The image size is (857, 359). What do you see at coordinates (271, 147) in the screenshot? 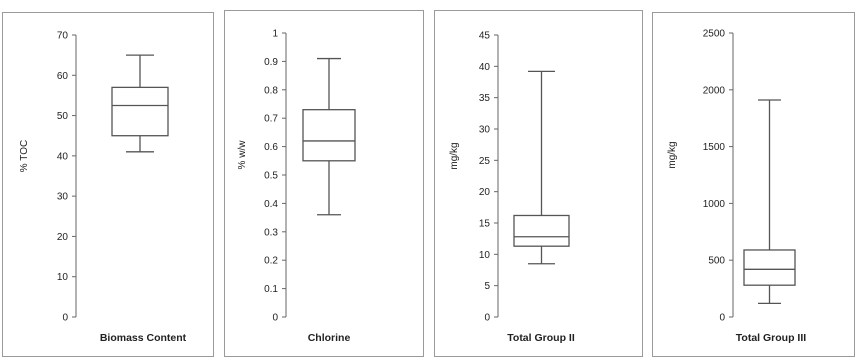
I see `chlorine-y-tick-label: 0.6` at bounding box center [271, 147].